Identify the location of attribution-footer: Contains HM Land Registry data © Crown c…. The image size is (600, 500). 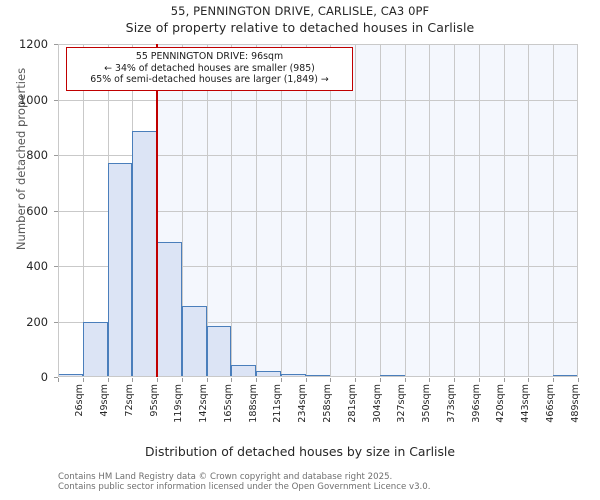
(318, 482).